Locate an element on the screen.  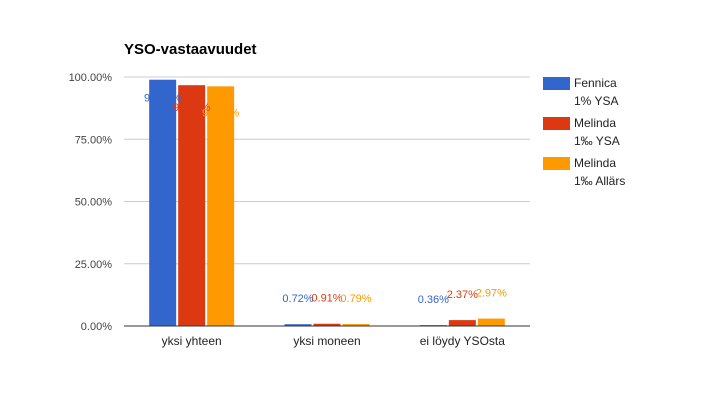
y-axis: 0.00% 25.00% 50.00% 75.00% 100.00% is located at coordinates (91, 202).